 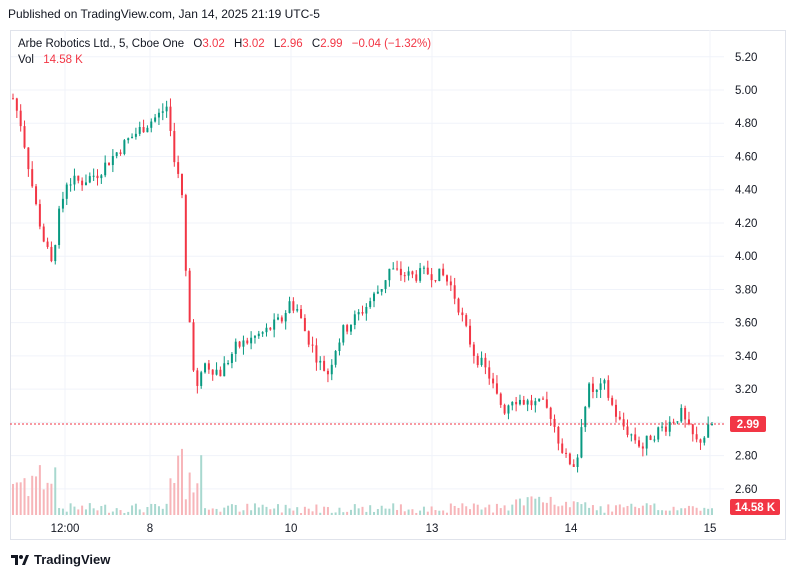 I want to click on time-tick-label: 8, so click(x=150, y=529).